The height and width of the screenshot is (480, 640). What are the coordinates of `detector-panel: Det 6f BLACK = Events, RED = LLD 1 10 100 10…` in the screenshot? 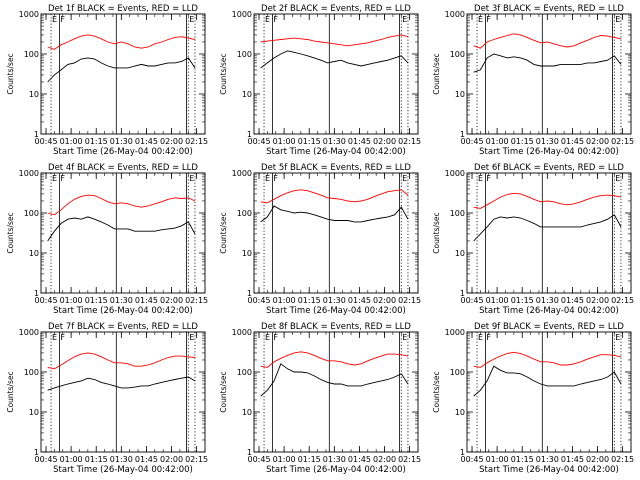 It's located at (533, 239).